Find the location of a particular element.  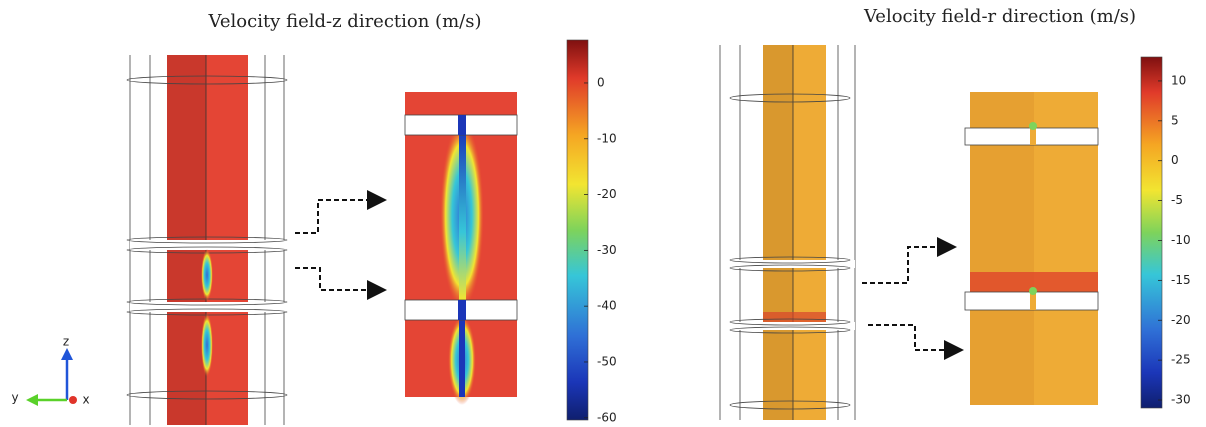

z-velocity-model is located at coordinates (207, 240).